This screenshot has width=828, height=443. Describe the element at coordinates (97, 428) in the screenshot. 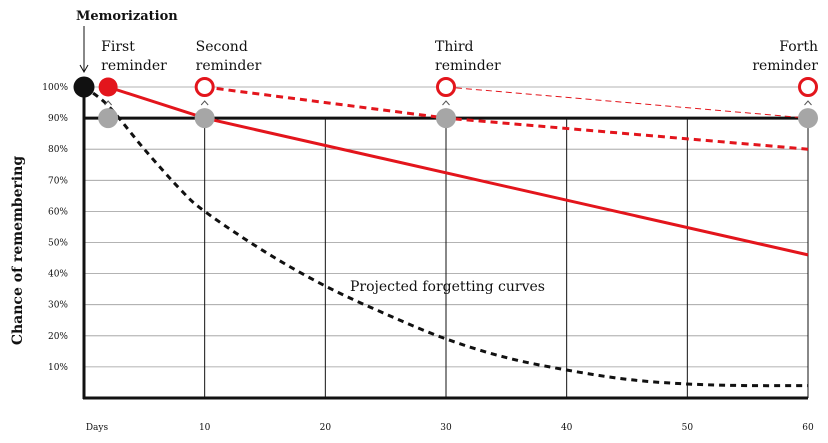

I see `x-axis-label: Days` at that location.